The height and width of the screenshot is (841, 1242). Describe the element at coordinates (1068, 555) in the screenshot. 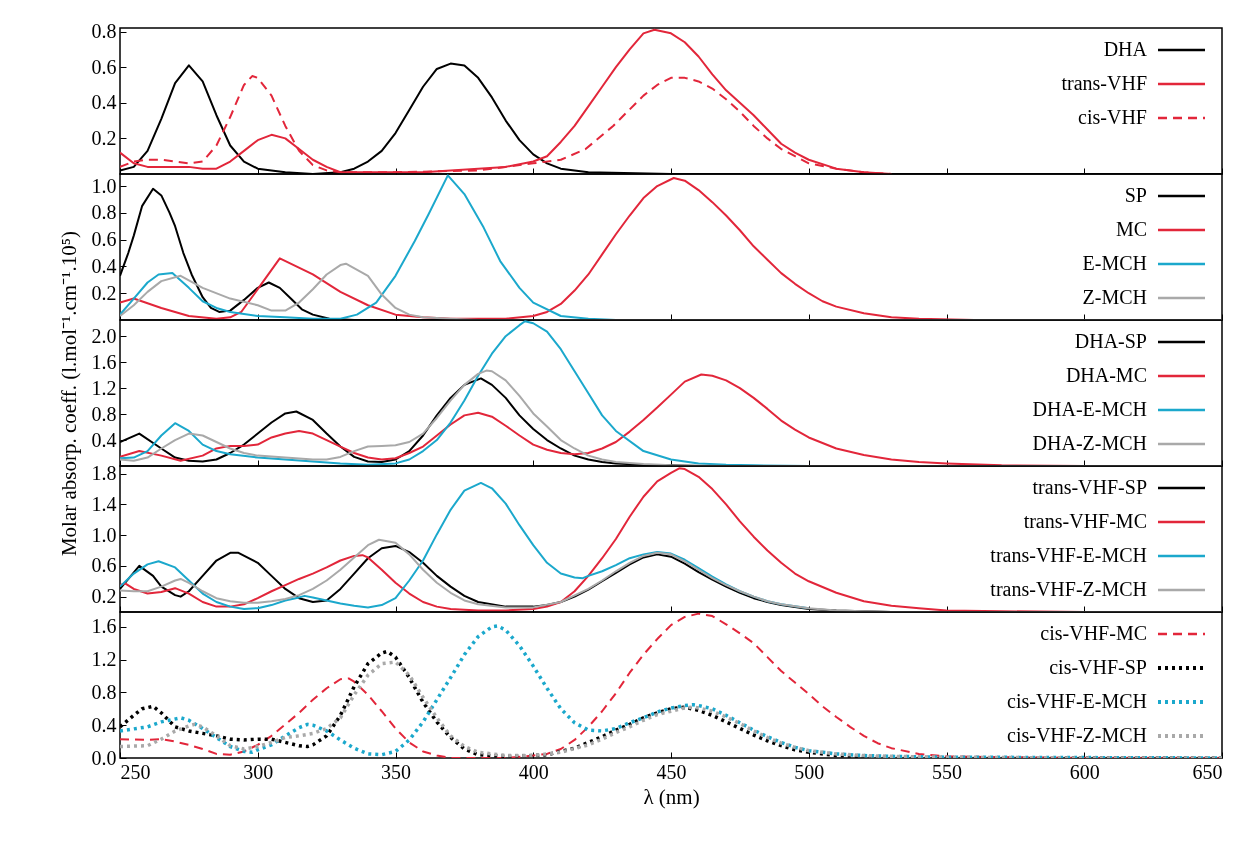

I see `legend-label: trans-VHF-E-MCH` at that location.